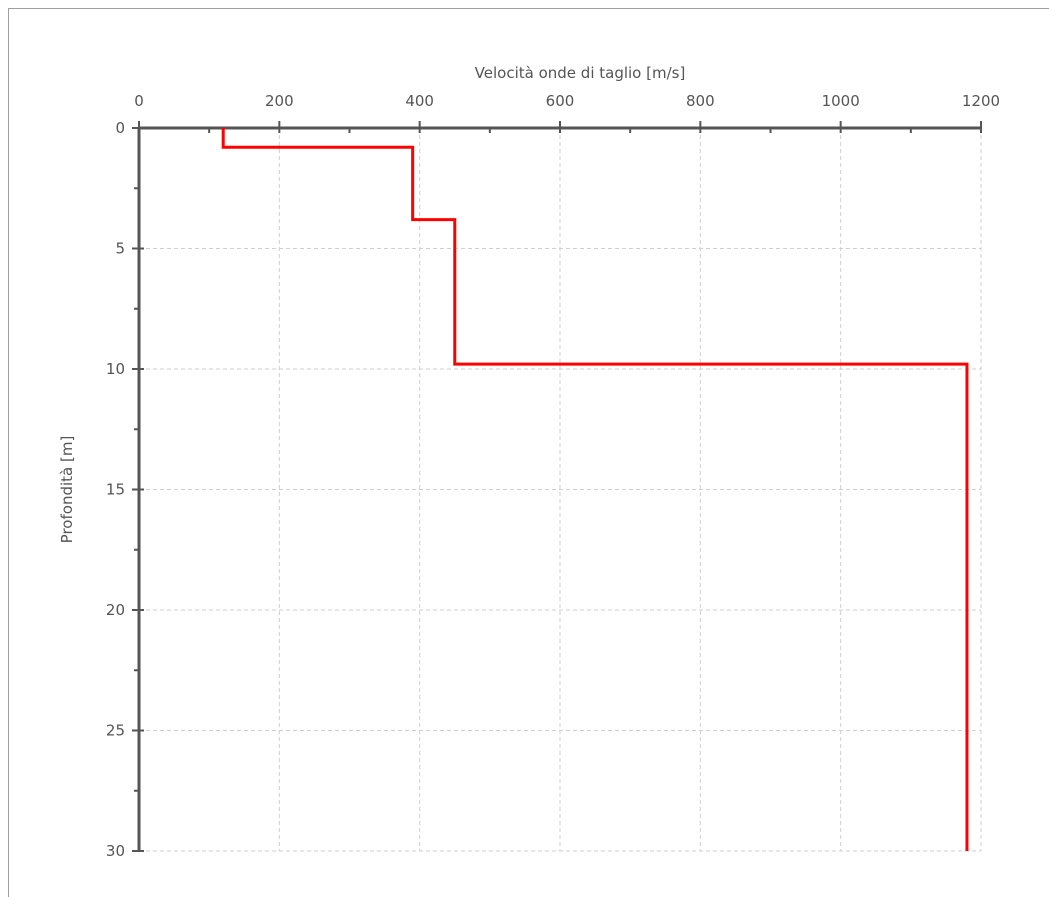 The width and height of the screenshot is (1049, 897). What do you see at coordinates (115, 369) in the screenshot?
I see `y-tick-label: 10` at bounding box center [115, 369].